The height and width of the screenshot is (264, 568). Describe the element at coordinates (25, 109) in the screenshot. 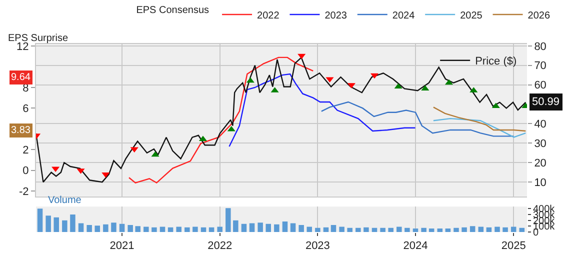

I see `y-tick-label: 6` at that location.